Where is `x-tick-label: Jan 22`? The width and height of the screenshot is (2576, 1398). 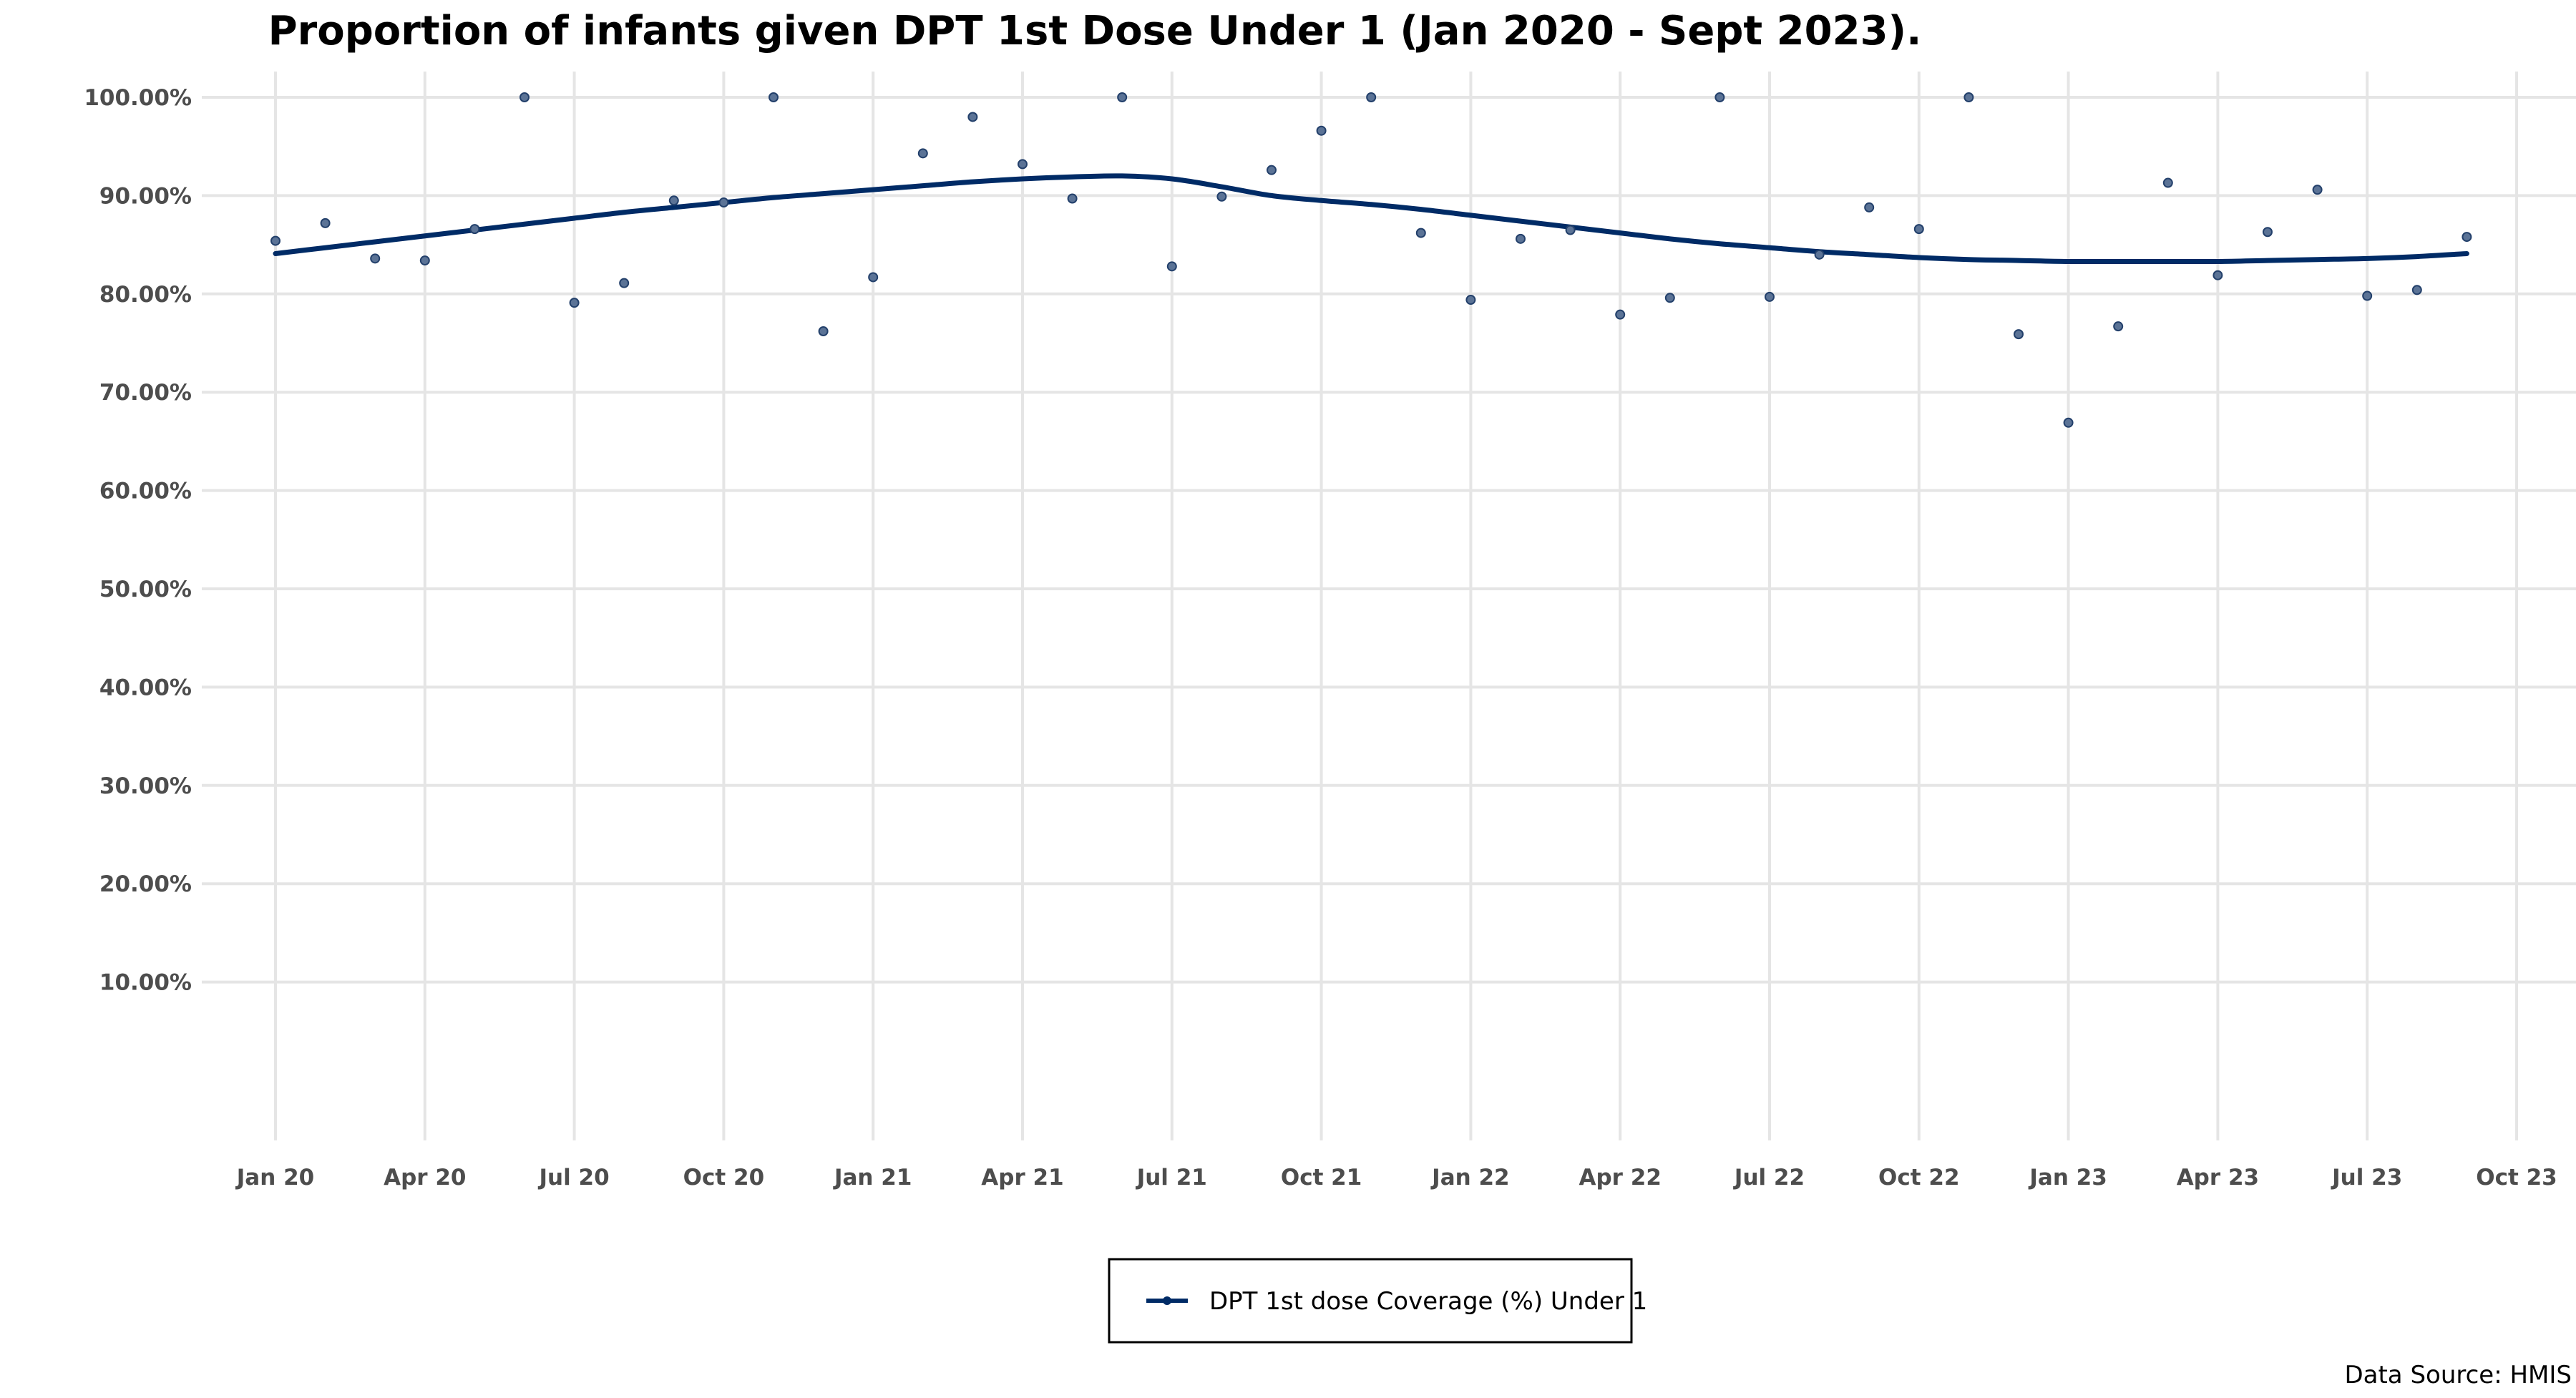
x-tick-label: Jan 22 is located at coordinates (1469, 1178).